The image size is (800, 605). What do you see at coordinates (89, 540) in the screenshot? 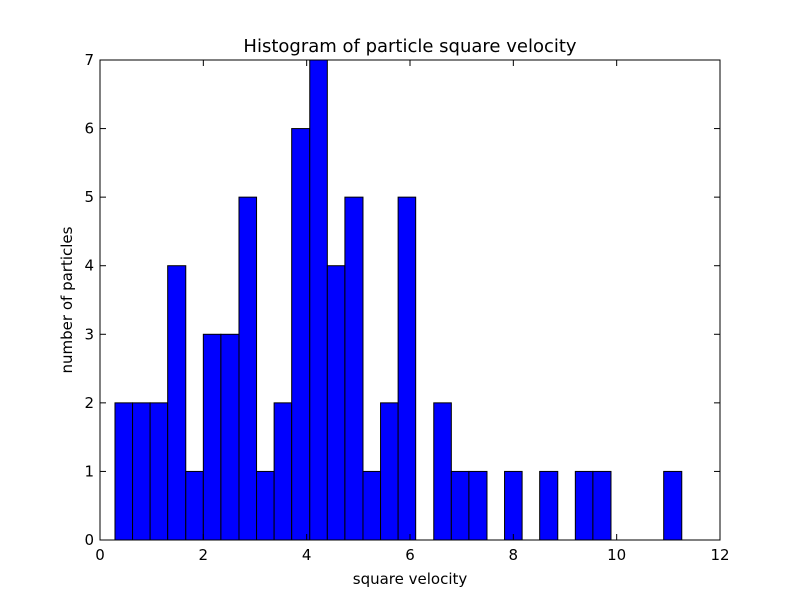
I see `y-tick-label: 0` at bounding box center [89, 540].